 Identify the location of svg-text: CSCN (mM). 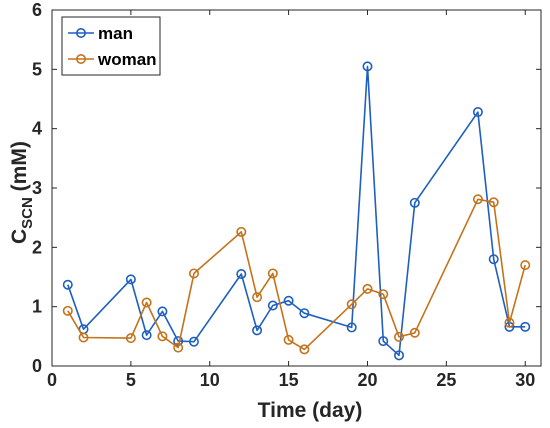
(22, 192).